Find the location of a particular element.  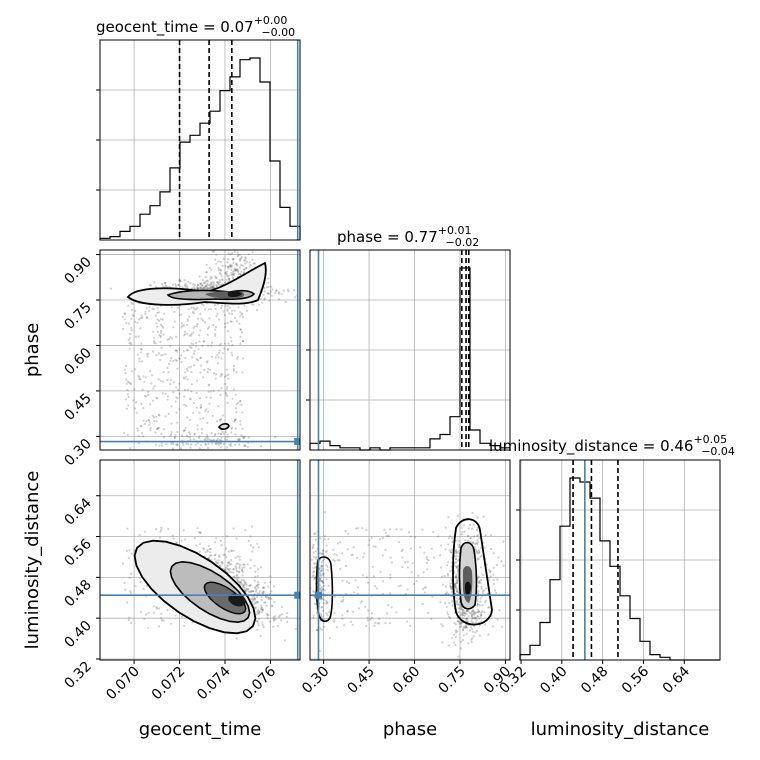

x-tick-label: 0.64 is located at coordinates (676, 679).